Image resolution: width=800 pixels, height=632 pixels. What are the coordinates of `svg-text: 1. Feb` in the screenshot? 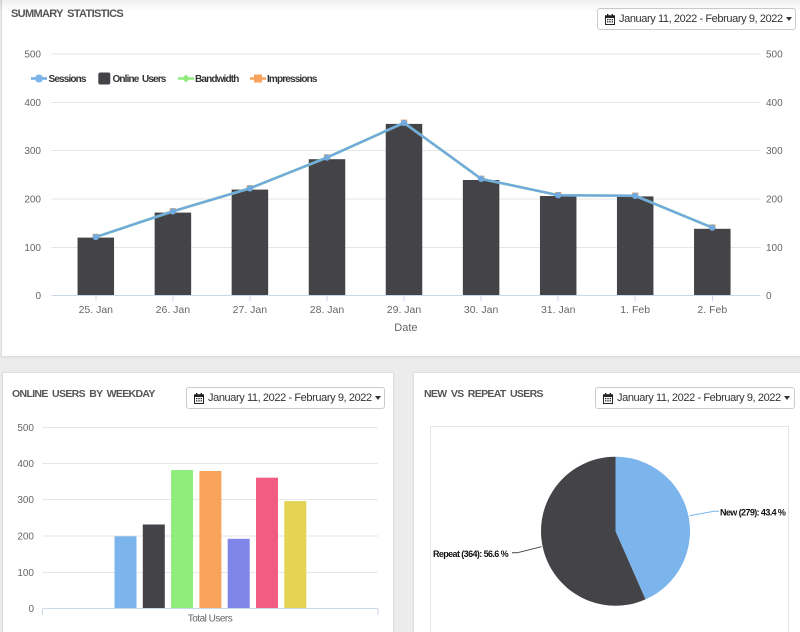 It's located at (635, 310).